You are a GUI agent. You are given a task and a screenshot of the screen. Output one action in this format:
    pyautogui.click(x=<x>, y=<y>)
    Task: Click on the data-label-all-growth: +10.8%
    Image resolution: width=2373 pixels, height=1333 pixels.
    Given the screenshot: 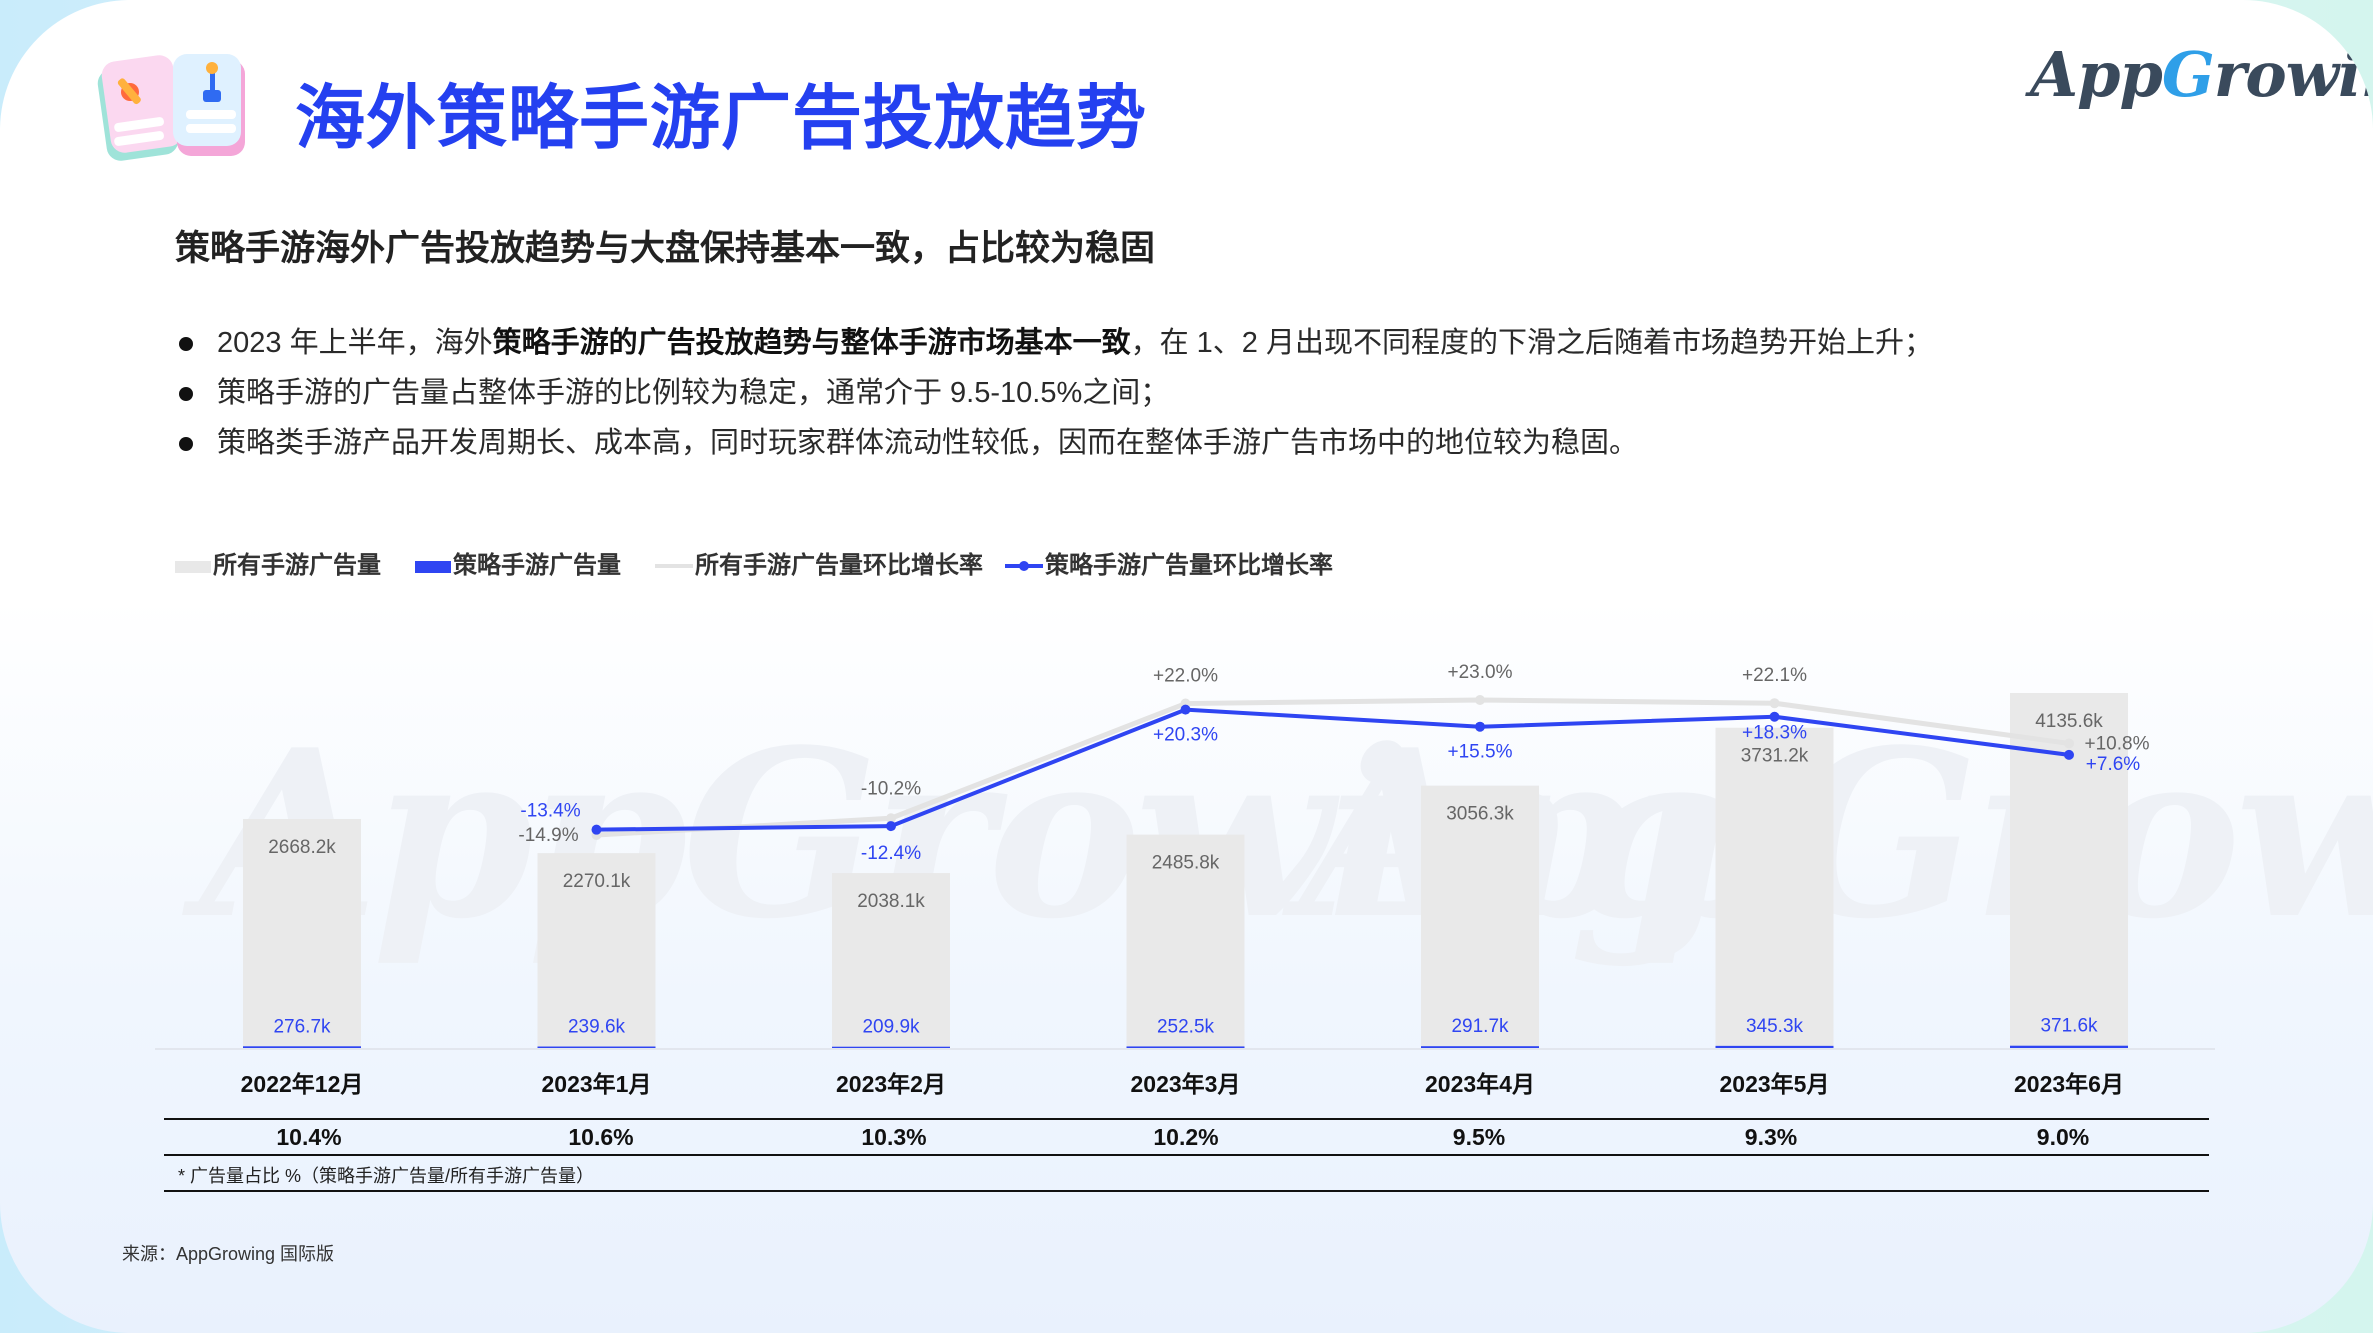 What is the action you would take?
    pyautogui.click(x=2117, y=743)
    